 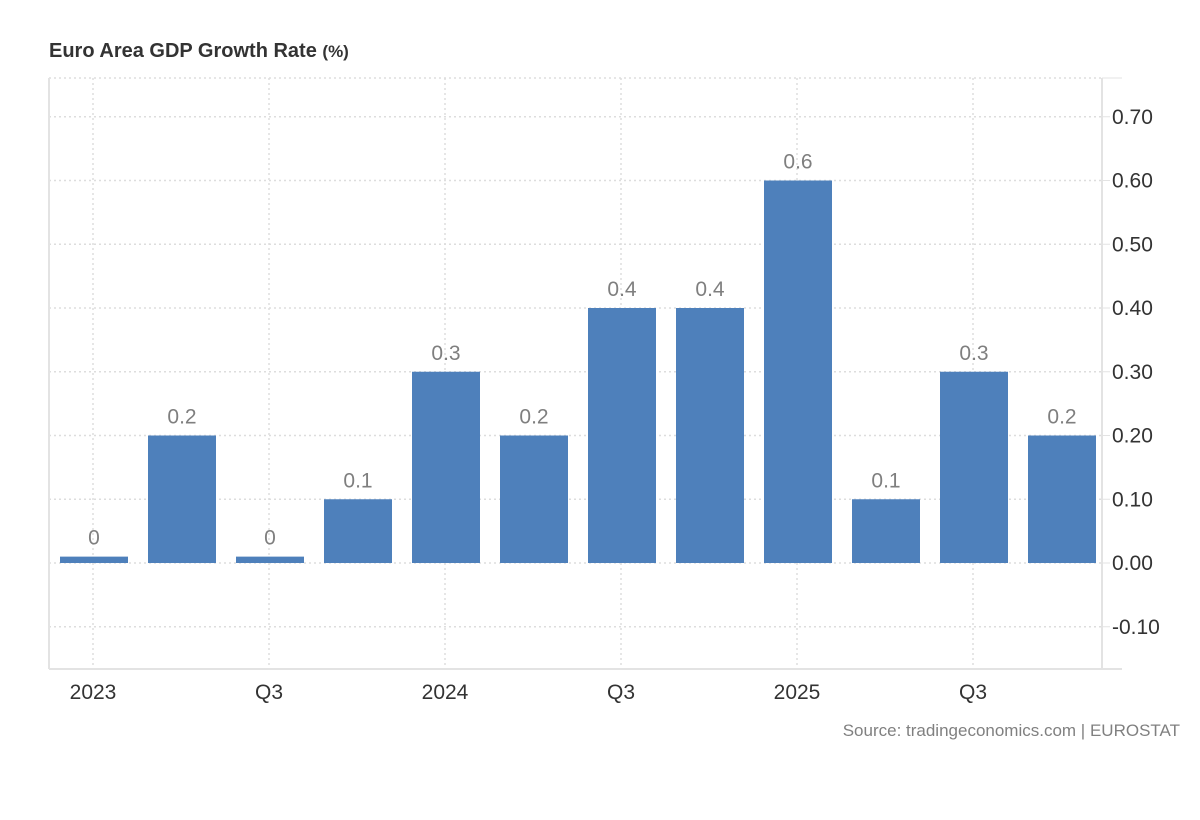 What do you see at coordinates (1132, 181) in the screenshot?
I see `y-tick-label: 0.60` at bounding box center [1132, 181].